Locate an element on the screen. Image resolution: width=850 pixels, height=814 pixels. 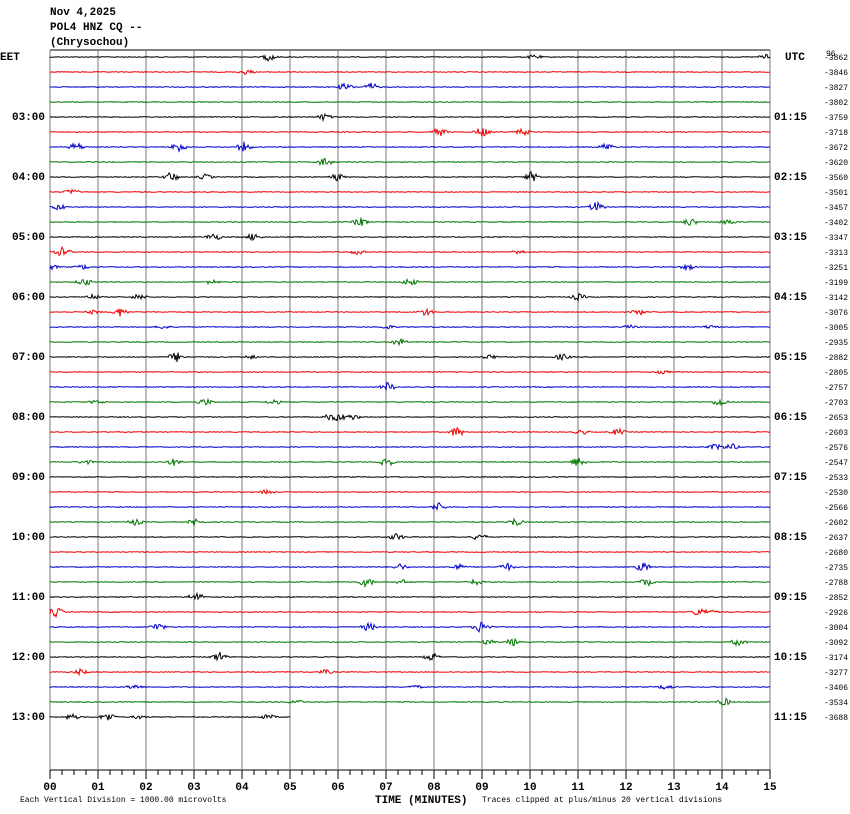
left-time: 06:00 is located at coordinates (28, 298).